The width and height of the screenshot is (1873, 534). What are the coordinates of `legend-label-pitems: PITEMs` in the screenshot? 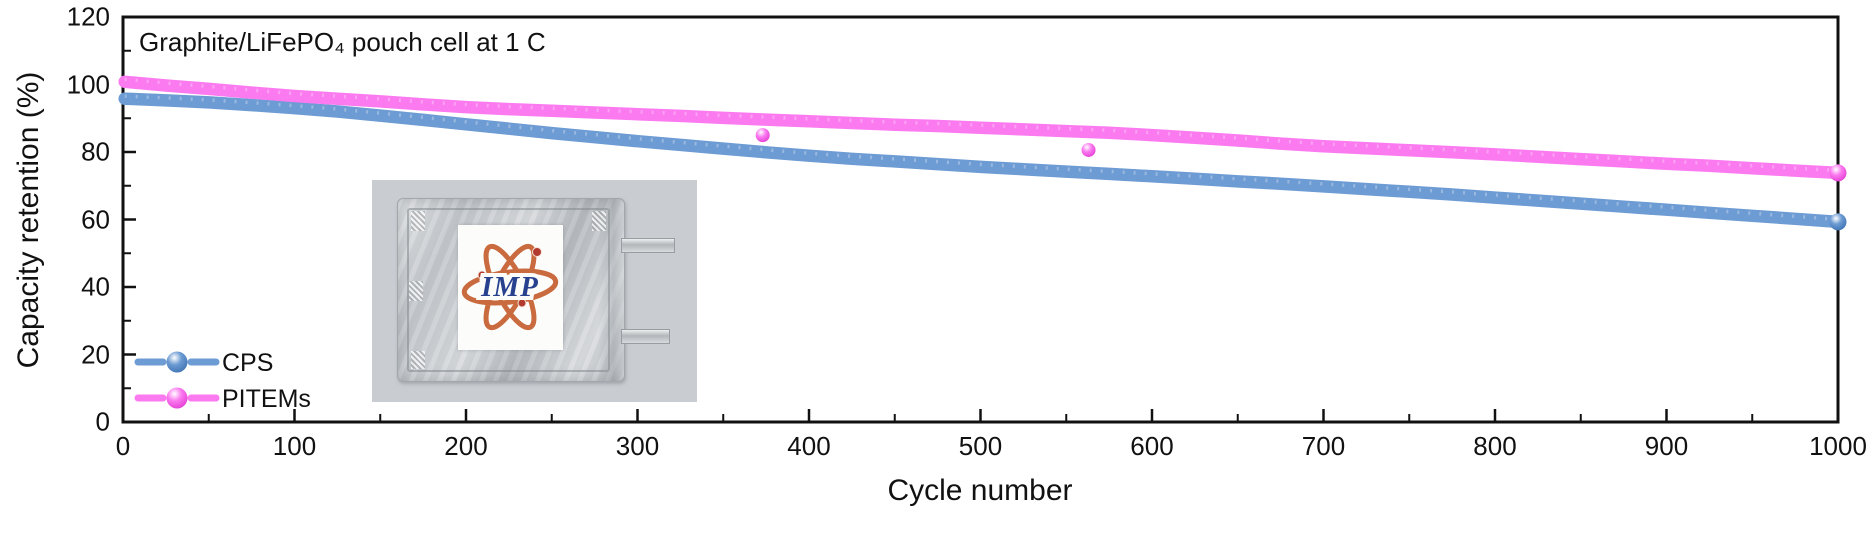 It's located at (266, 399).